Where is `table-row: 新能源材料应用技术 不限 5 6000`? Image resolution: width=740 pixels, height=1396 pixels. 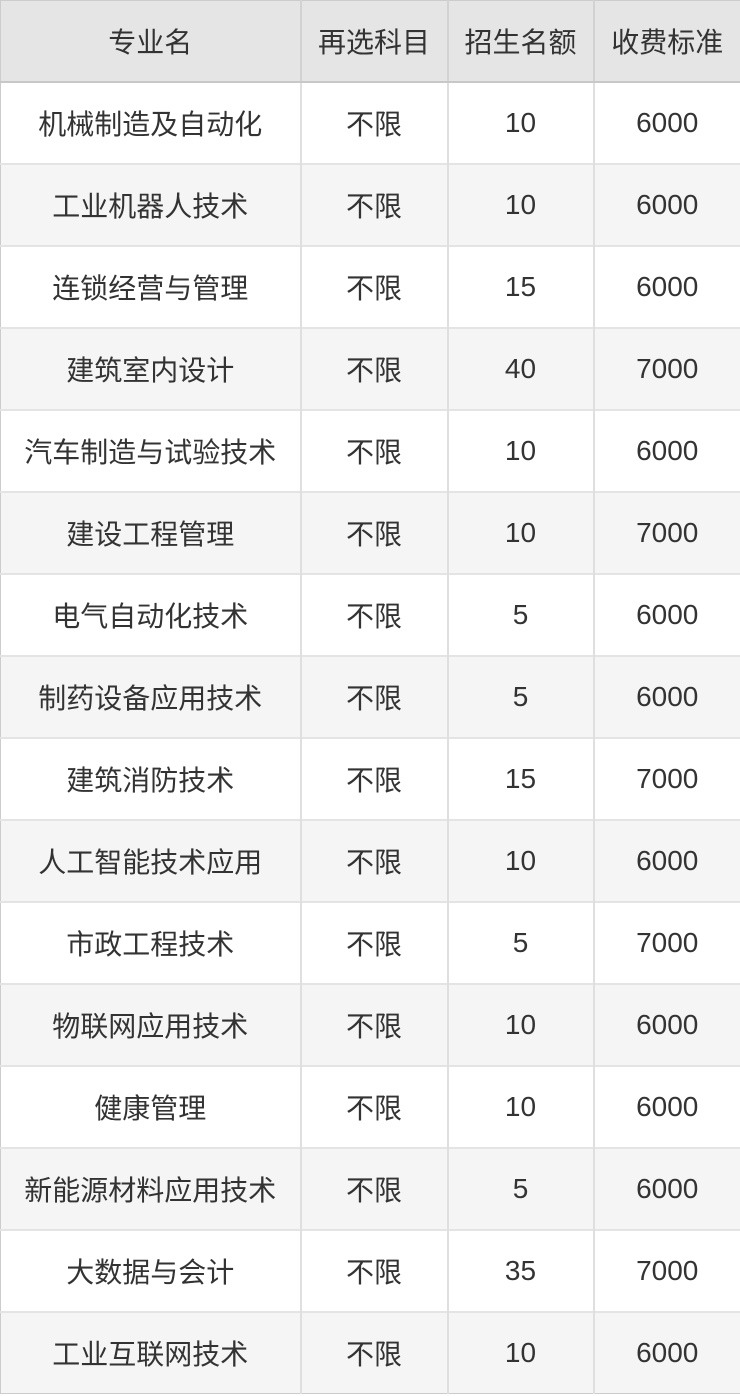
table-row: 新能源材料应用技术 不限 5 6000 is located at coordinates (370, 1188).